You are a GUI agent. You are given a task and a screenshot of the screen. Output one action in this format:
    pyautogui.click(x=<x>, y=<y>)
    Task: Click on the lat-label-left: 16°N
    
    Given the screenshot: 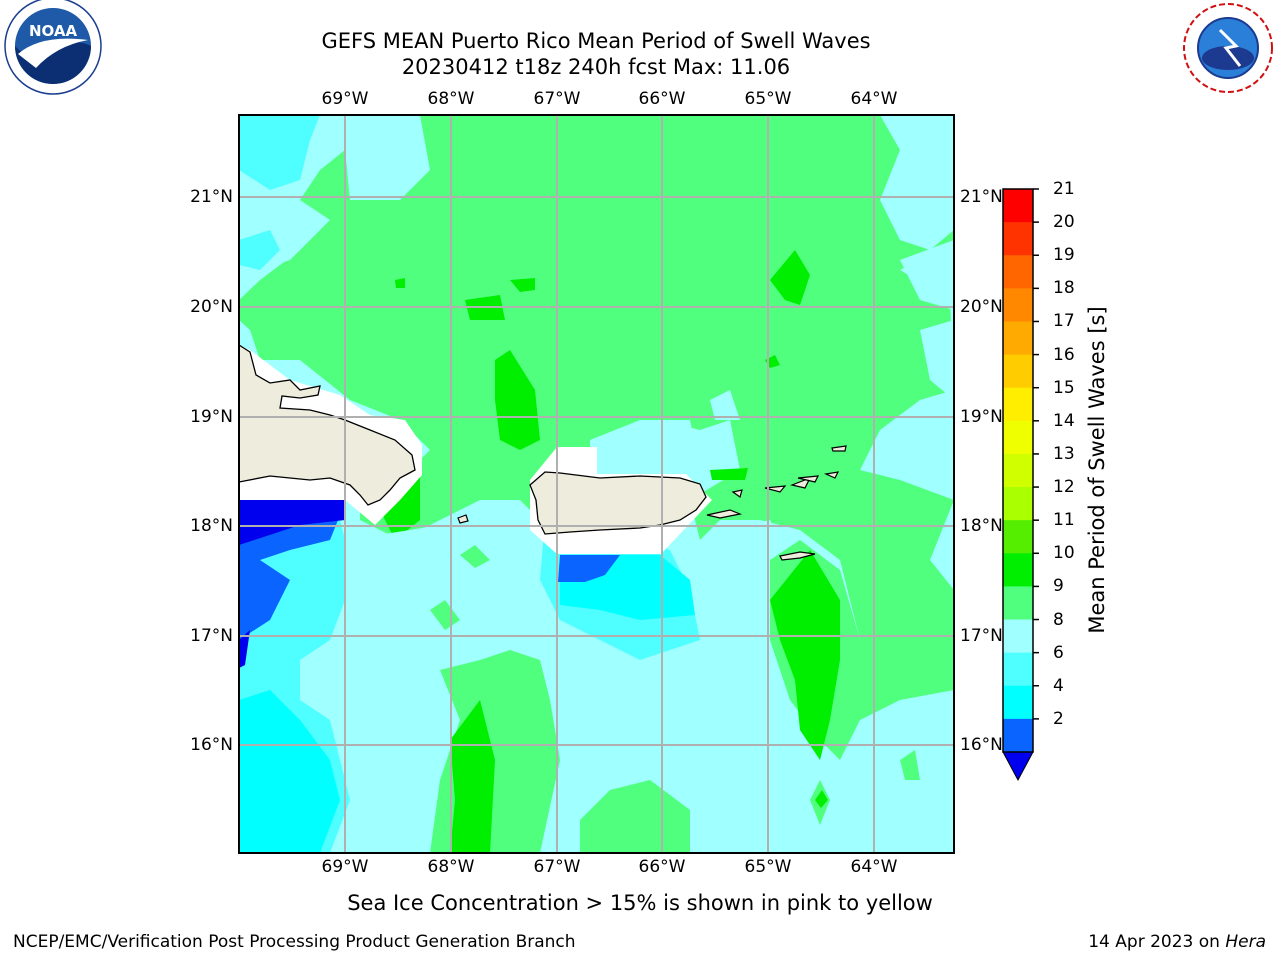 What is the action you would take?
    pyautogui.click(x=211, y=745)
    